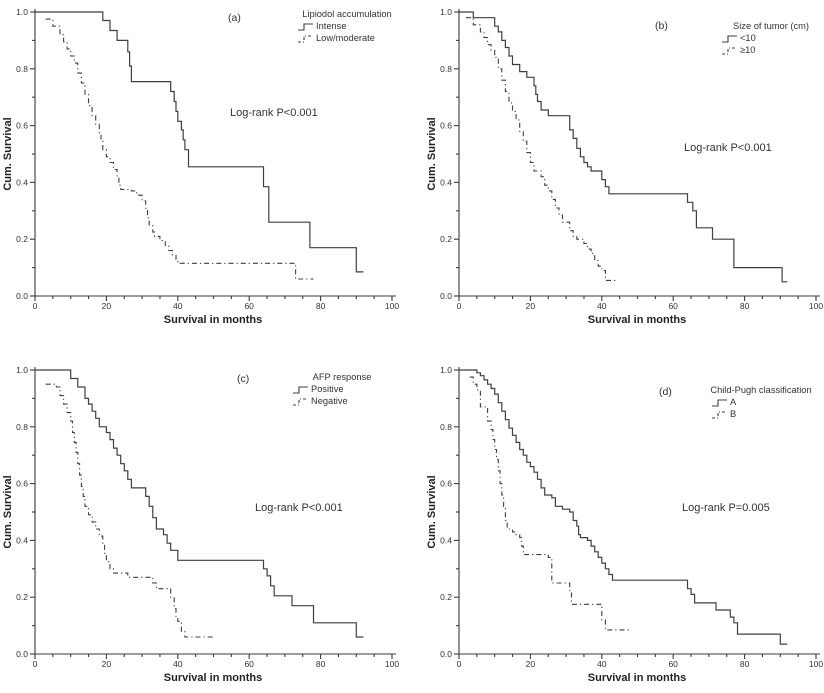 Image resolution: width=824 pixels, height=693 pixels. Describe the element at coordinates (759, 414) in the screenshot. I see `legend-entry: B` at that location.